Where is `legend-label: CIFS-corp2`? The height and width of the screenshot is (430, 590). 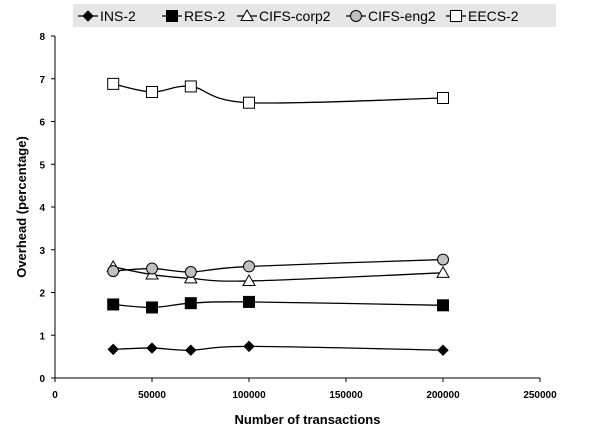
legend-label: CIFS-corp2 is located at coordinates (295, 16).